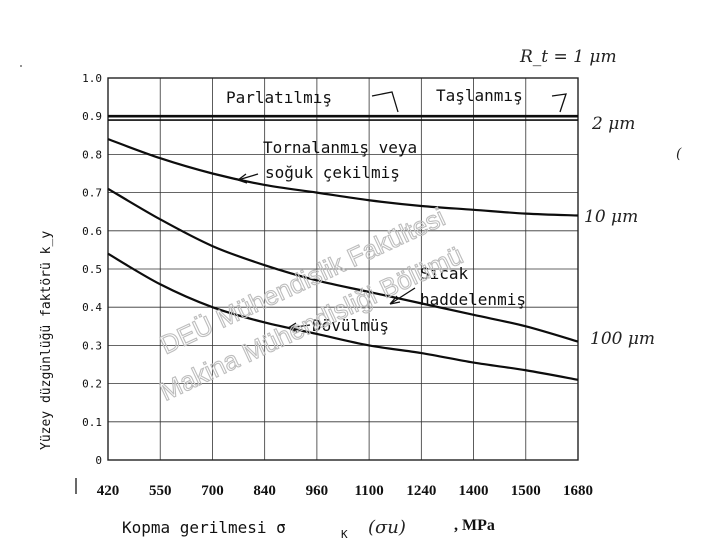  Describe the element at coordinates (98, 460) in the screenshot. I see `y-tick-label: 0` at that location.